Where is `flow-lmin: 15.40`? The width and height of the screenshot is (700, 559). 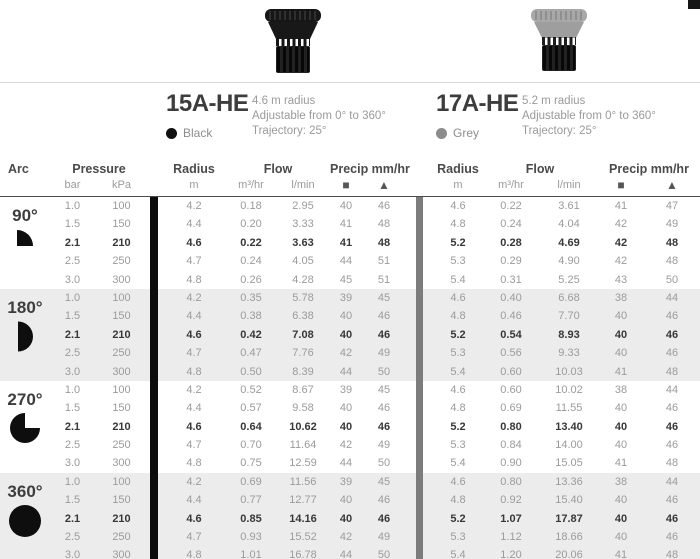 flow-lmin: 15.40 is located at coordinates (569, 500).